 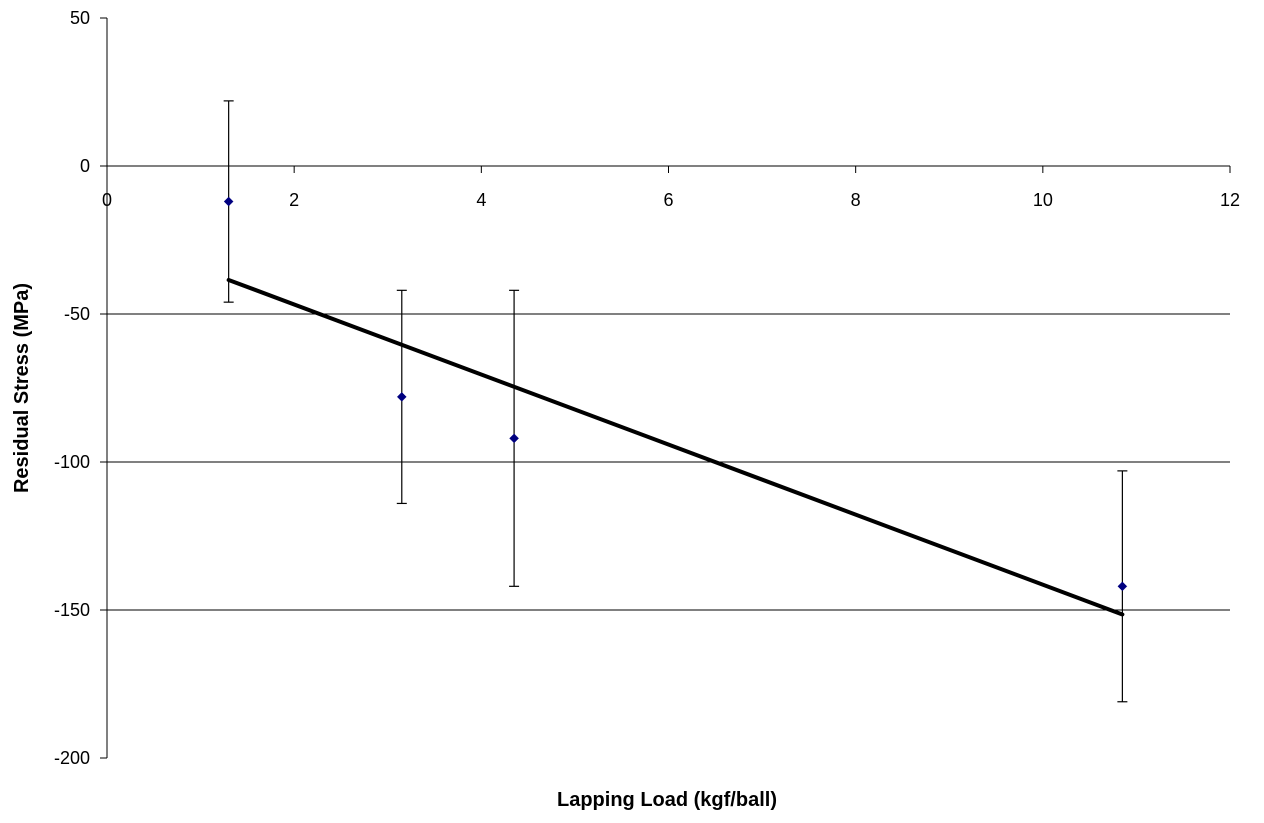 I want to click on y-tick-label: 50, so click(x=80, y=18).